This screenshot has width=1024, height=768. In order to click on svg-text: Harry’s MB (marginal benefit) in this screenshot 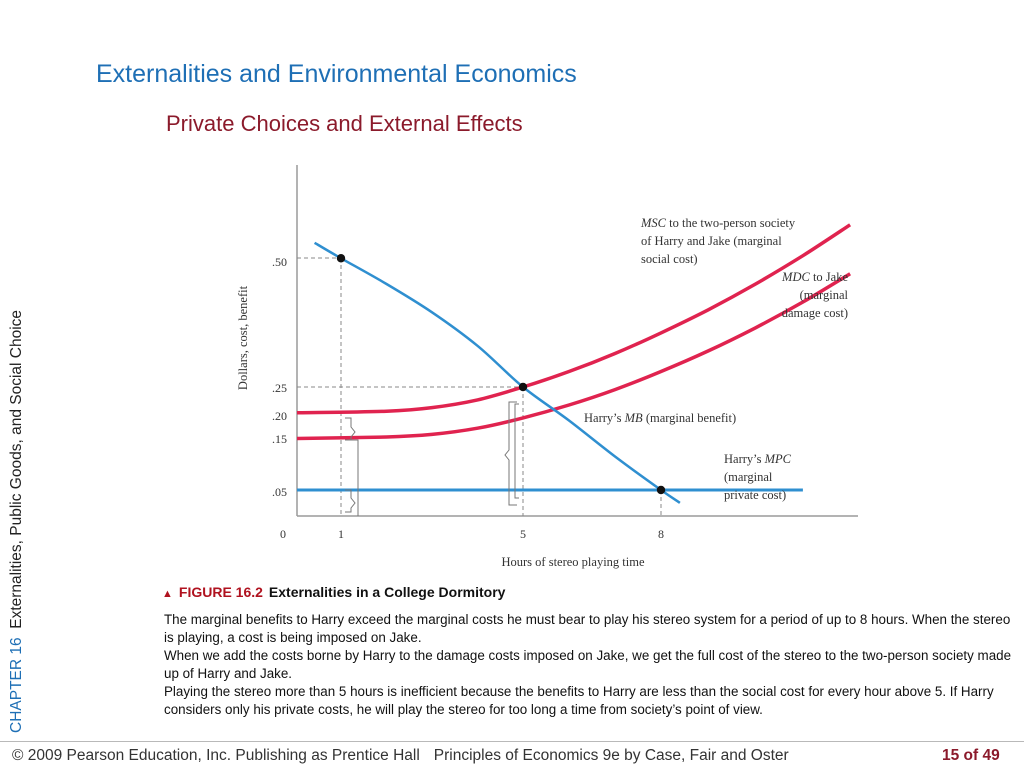, I will do `click(660, 418)`.